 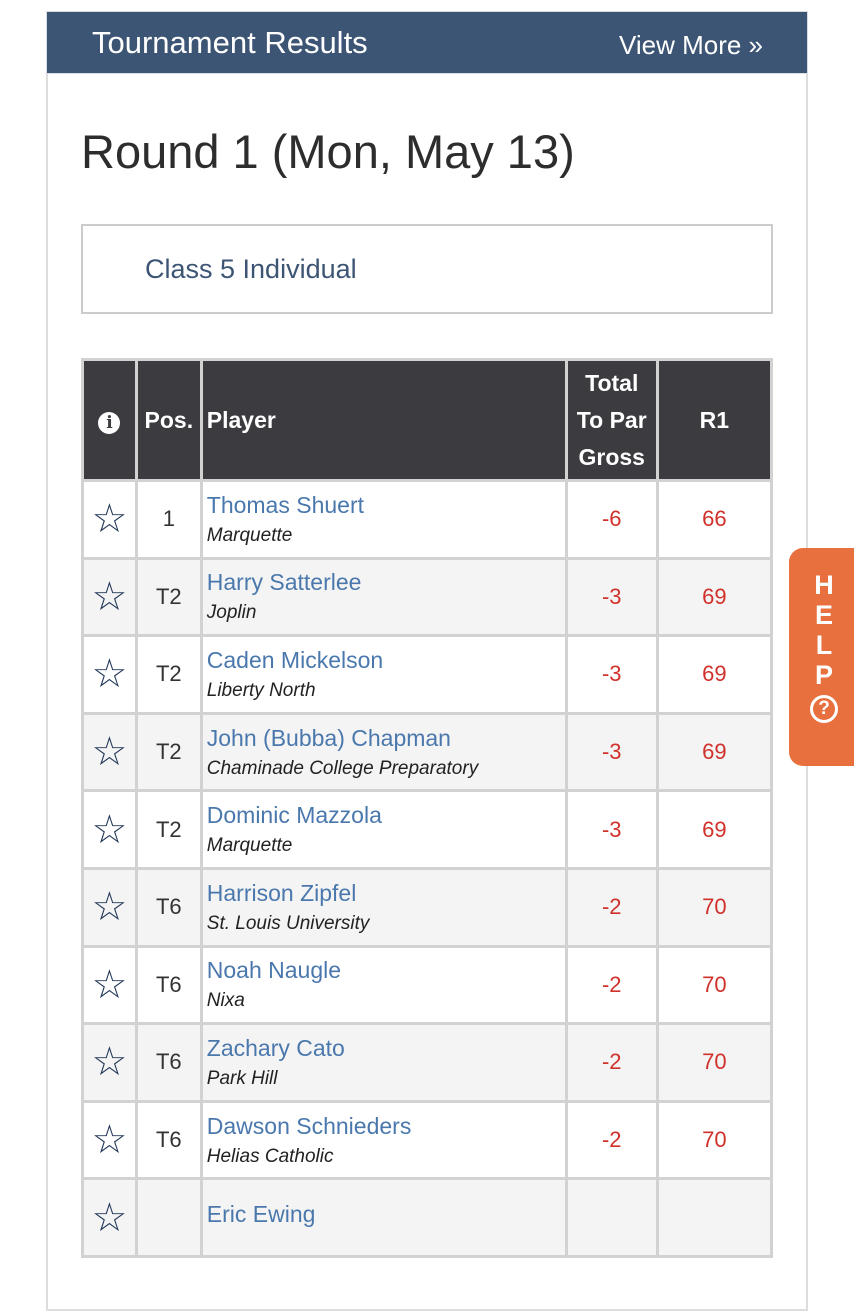 What do you see at coordinates (295, 659) in the screenshot?
I see `player-name-link: Caden Mickelson` at bounding box center [295, 659].